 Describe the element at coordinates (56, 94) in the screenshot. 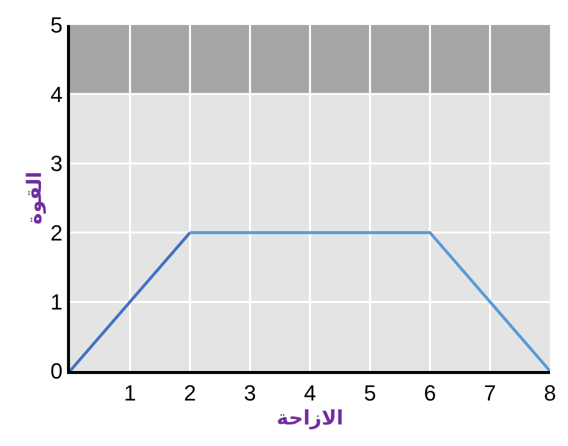

I see `y-tick-label: 4` at that location.